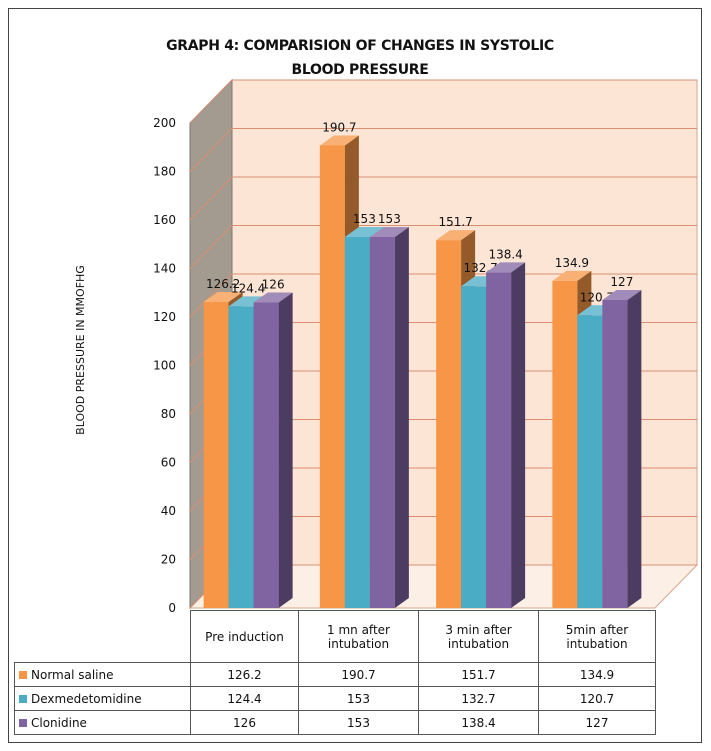 This screenshot has width=711, height=751. I want to click on legend-text: Normal saline, so click(72, 674).